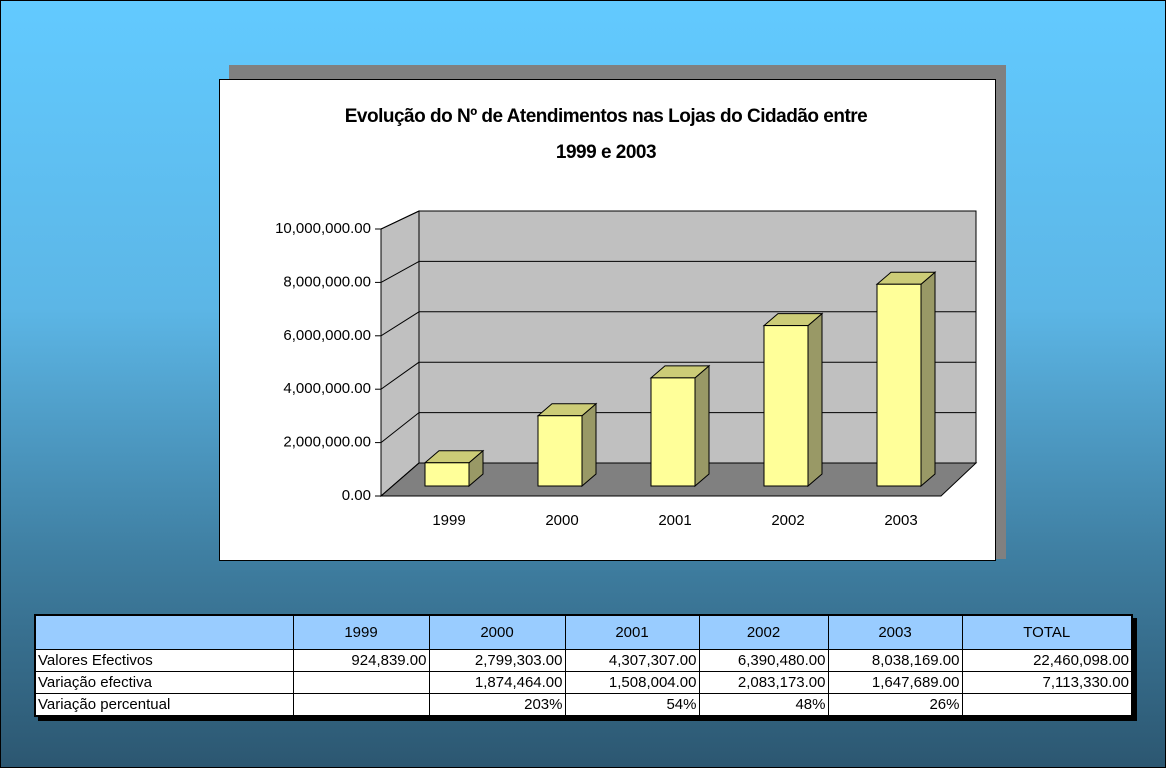  I want to click on table-cell: 8,038,169.00, so click(895, 660).